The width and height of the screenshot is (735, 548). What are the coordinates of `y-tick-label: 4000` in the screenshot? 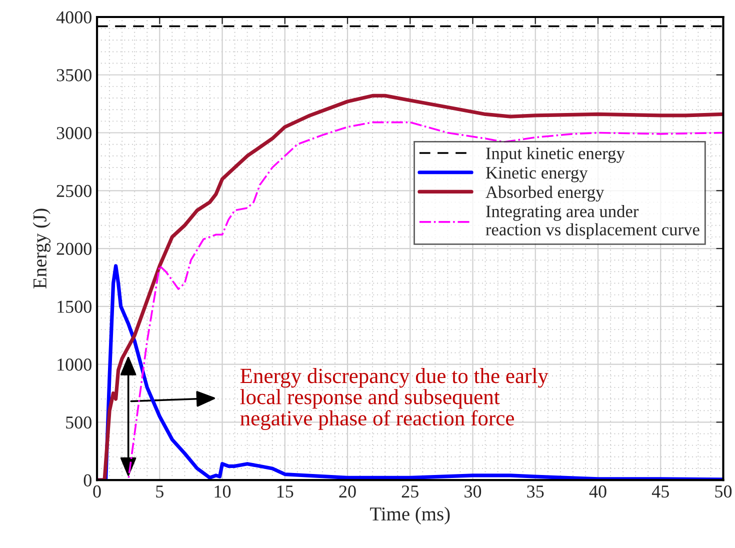 It's located at (74, 17).